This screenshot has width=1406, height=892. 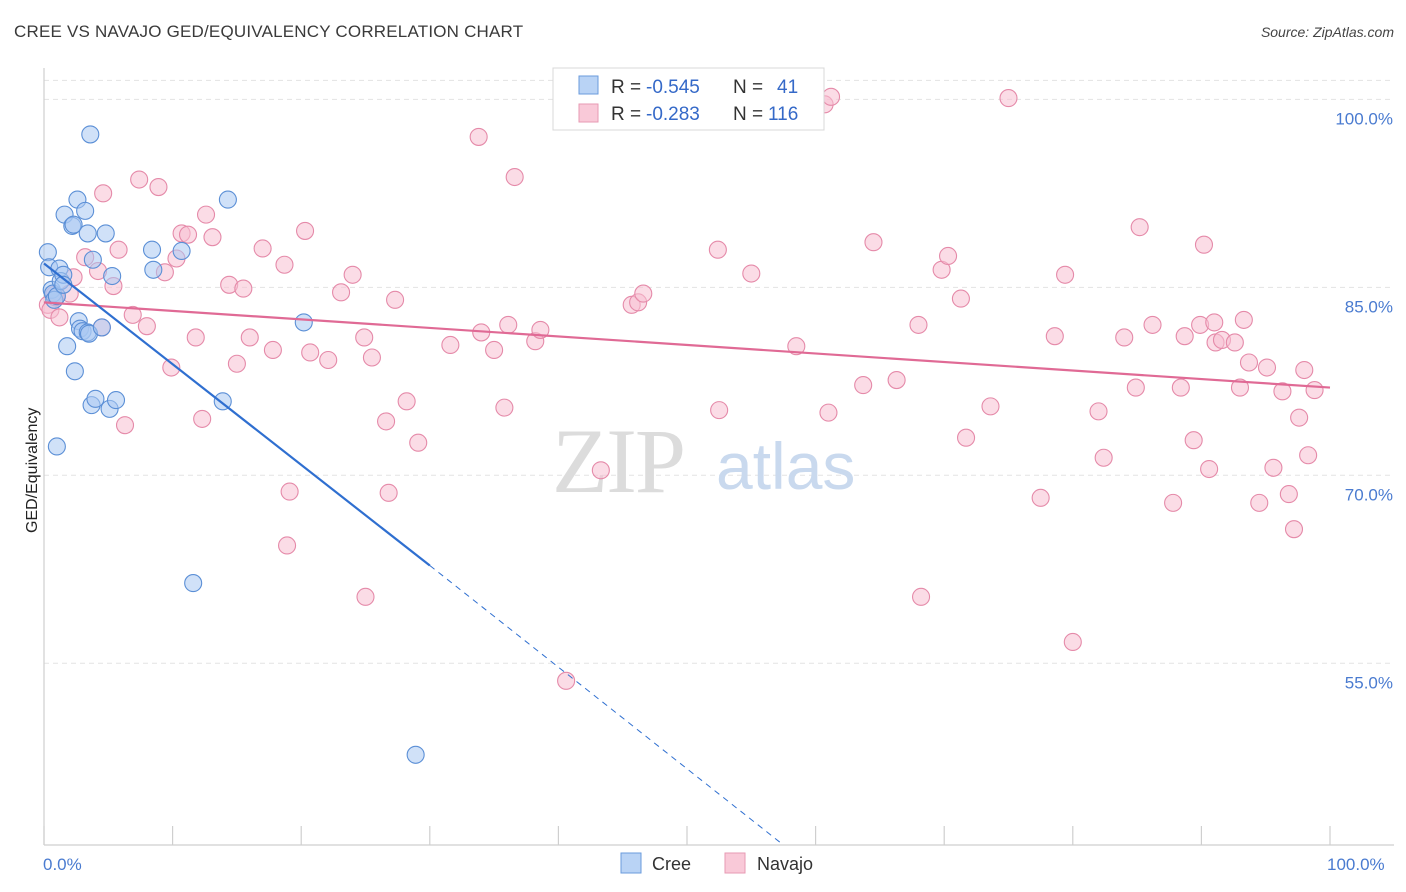 I want to click on bottom-legend-cree: Cree, so click(x=671, y=864).